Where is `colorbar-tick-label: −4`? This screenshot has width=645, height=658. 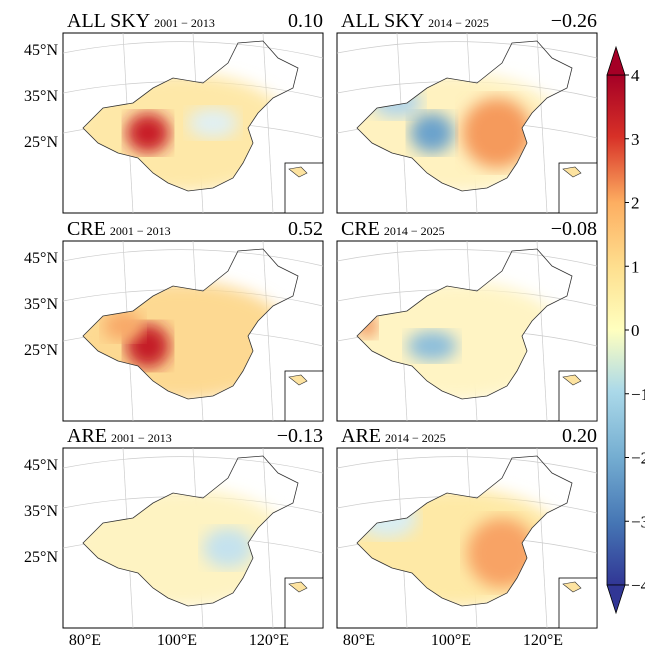 colorbar-tick-label: −4 is located at coordinates (638, 585).